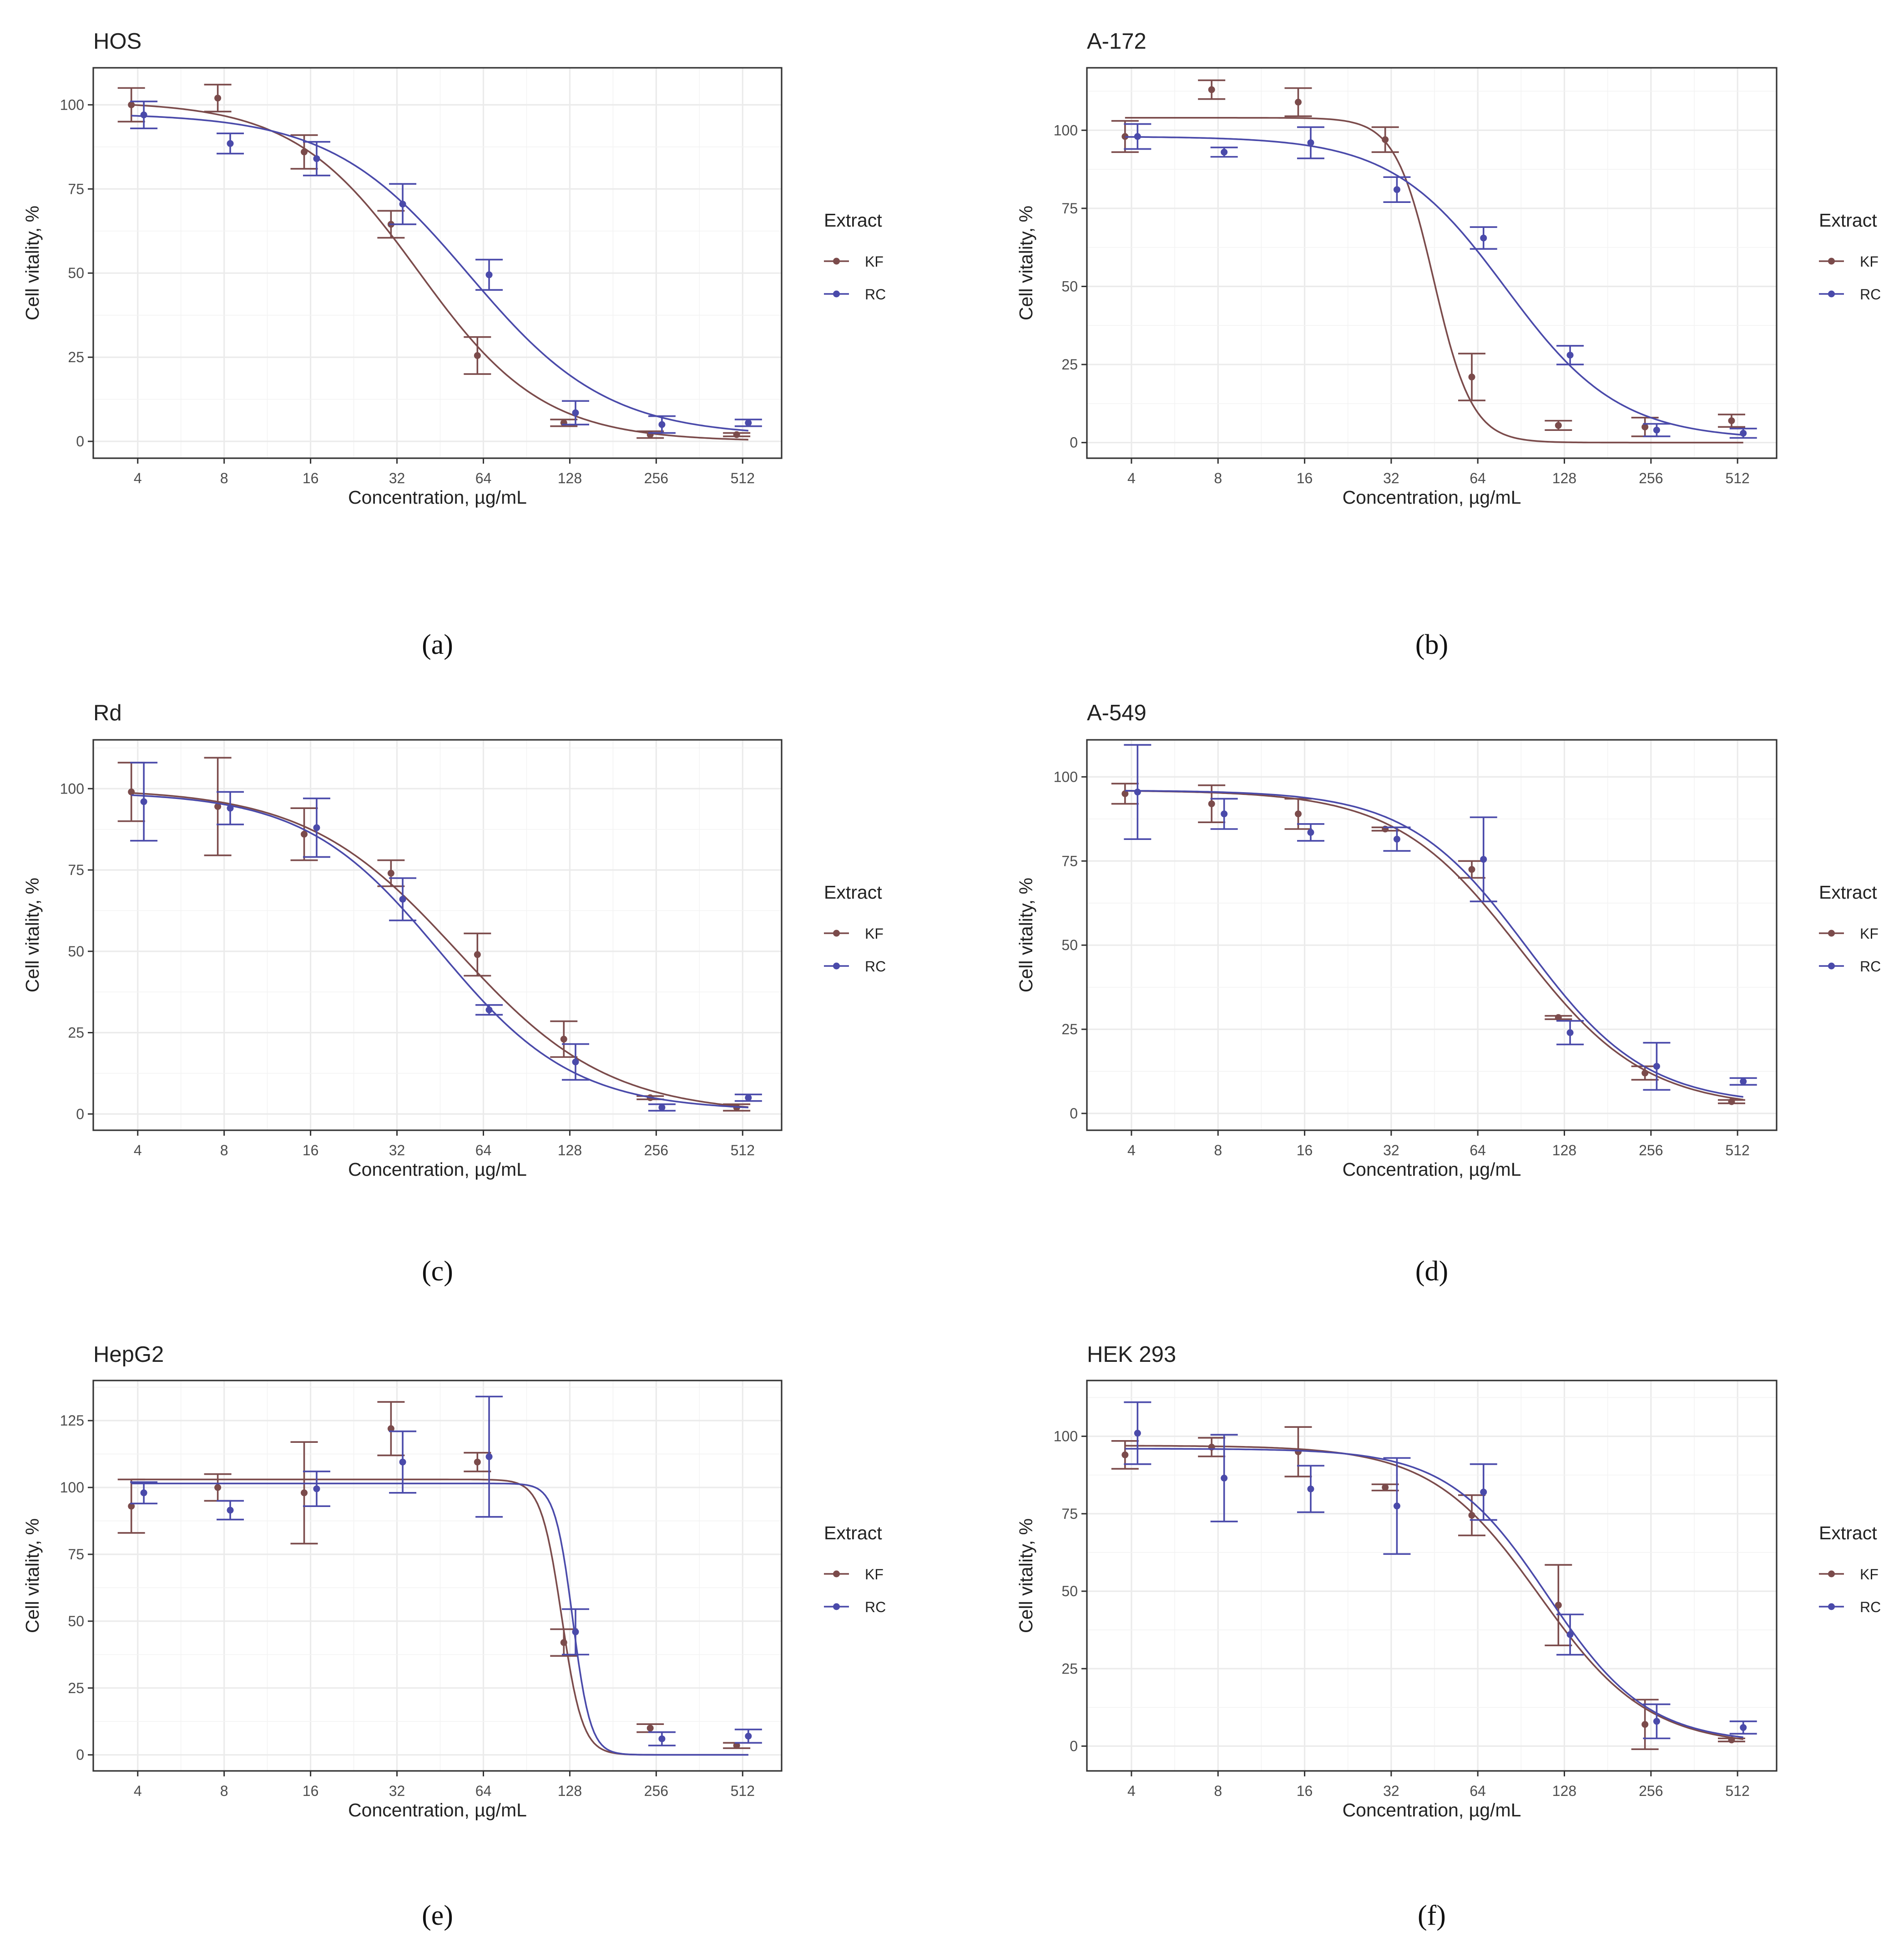 The image size is (1904, 1952). What do you see at coordinates (438, 1915) in the screenshot?
I see `panel-label: (e)` at bounding box center [438, 1915].